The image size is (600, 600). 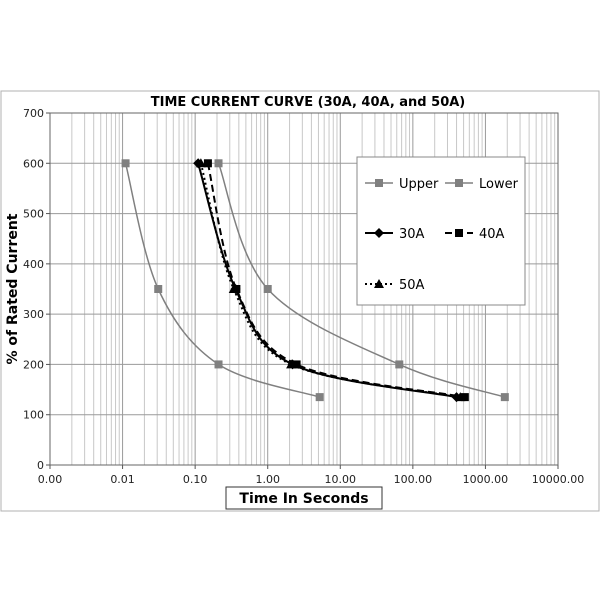 I want to click on x-tick-label: 10000.00, so click(x=558, y=479).